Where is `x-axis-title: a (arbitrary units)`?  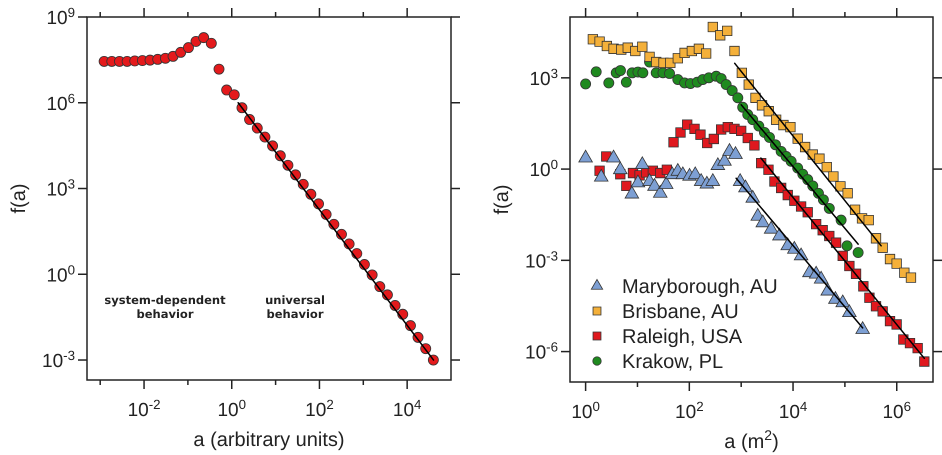 x-axis-title: a (arbitrary units) is located at coordinates (269, 440).